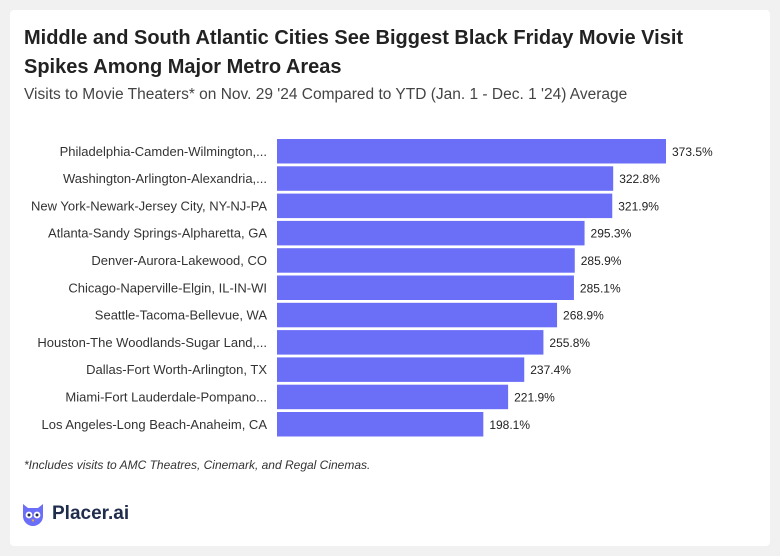  Describe the element at coordinates (569, 343) in the screenshot. I see `value-label: 255.8%` at that location.